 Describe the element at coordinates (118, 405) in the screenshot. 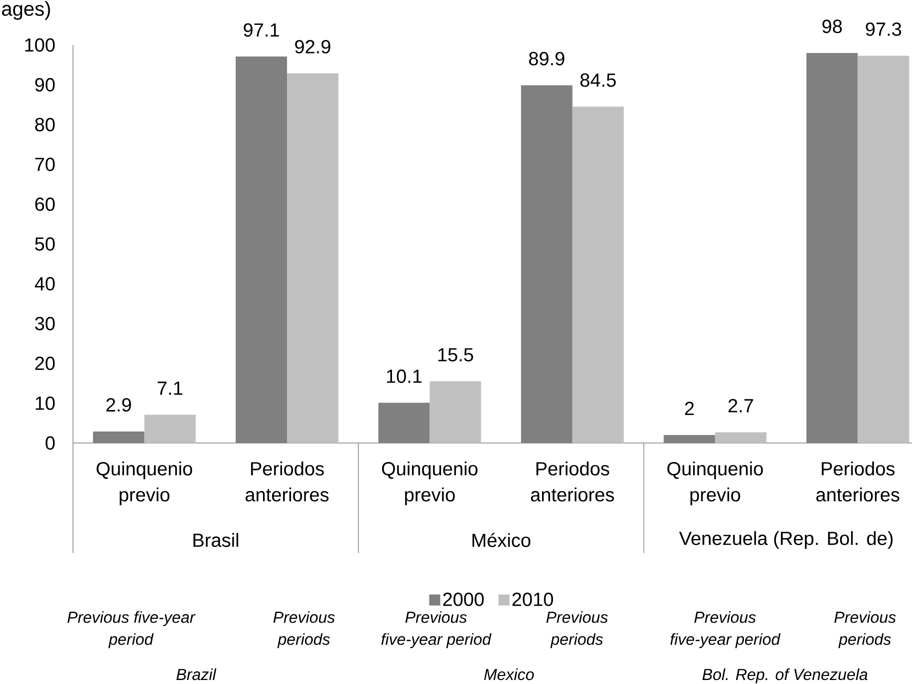

I see `data-label: 2.9` at that location.